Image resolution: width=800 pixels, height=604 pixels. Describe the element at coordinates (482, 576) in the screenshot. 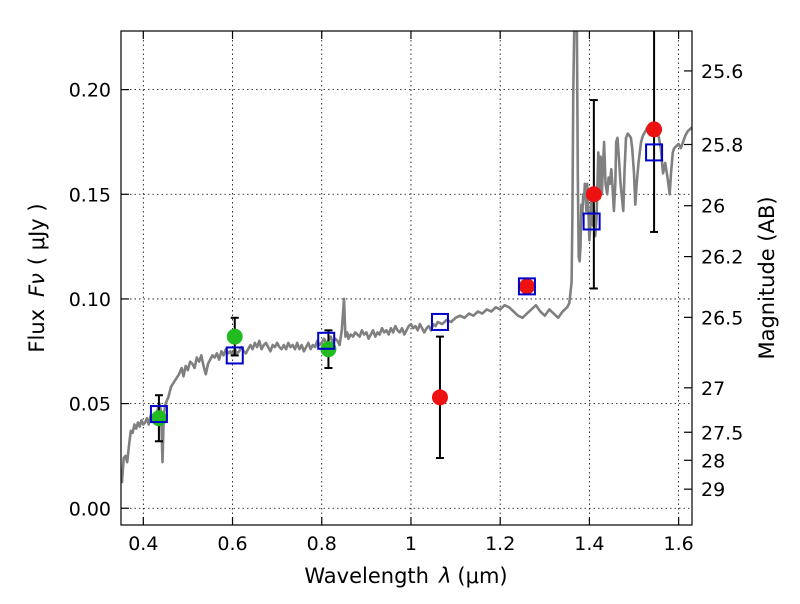

I see `x-axis-title-unit: (μm)` at that location.